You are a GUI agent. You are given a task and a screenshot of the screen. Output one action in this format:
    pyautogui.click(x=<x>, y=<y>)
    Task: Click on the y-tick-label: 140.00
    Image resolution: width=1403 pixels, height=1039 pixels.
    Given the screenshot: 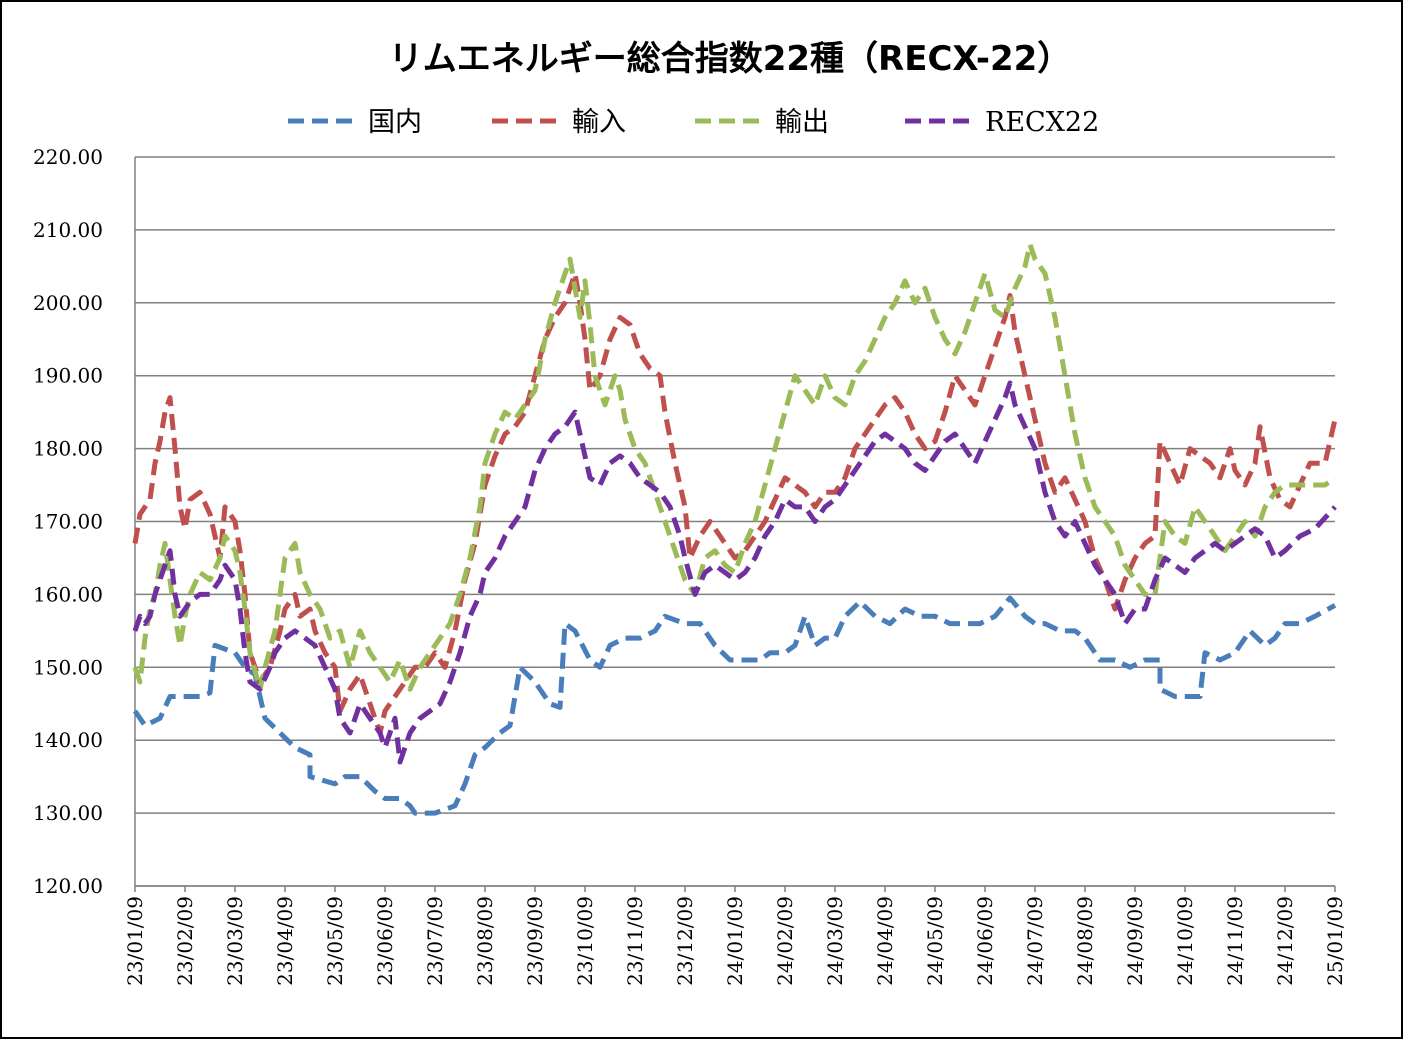 What is the action you would take?
    pyautogui.click(x=68, y=740)
    